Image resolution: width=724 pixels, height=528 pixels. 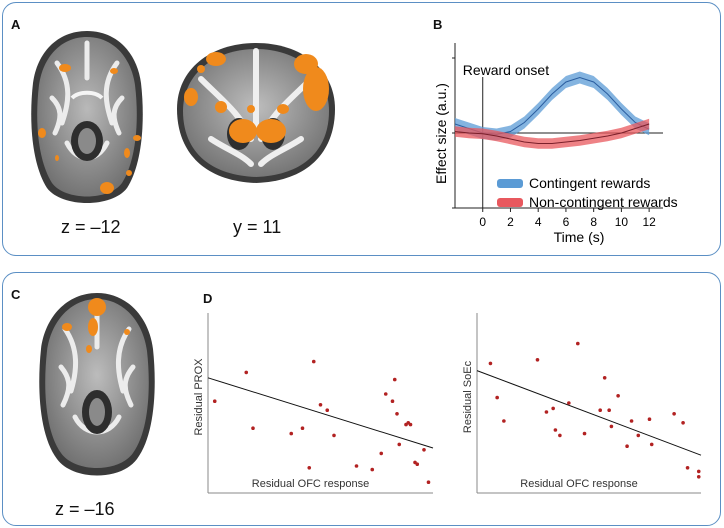 I want to click on series-line-non-contingent, so click(x=552, y=133).